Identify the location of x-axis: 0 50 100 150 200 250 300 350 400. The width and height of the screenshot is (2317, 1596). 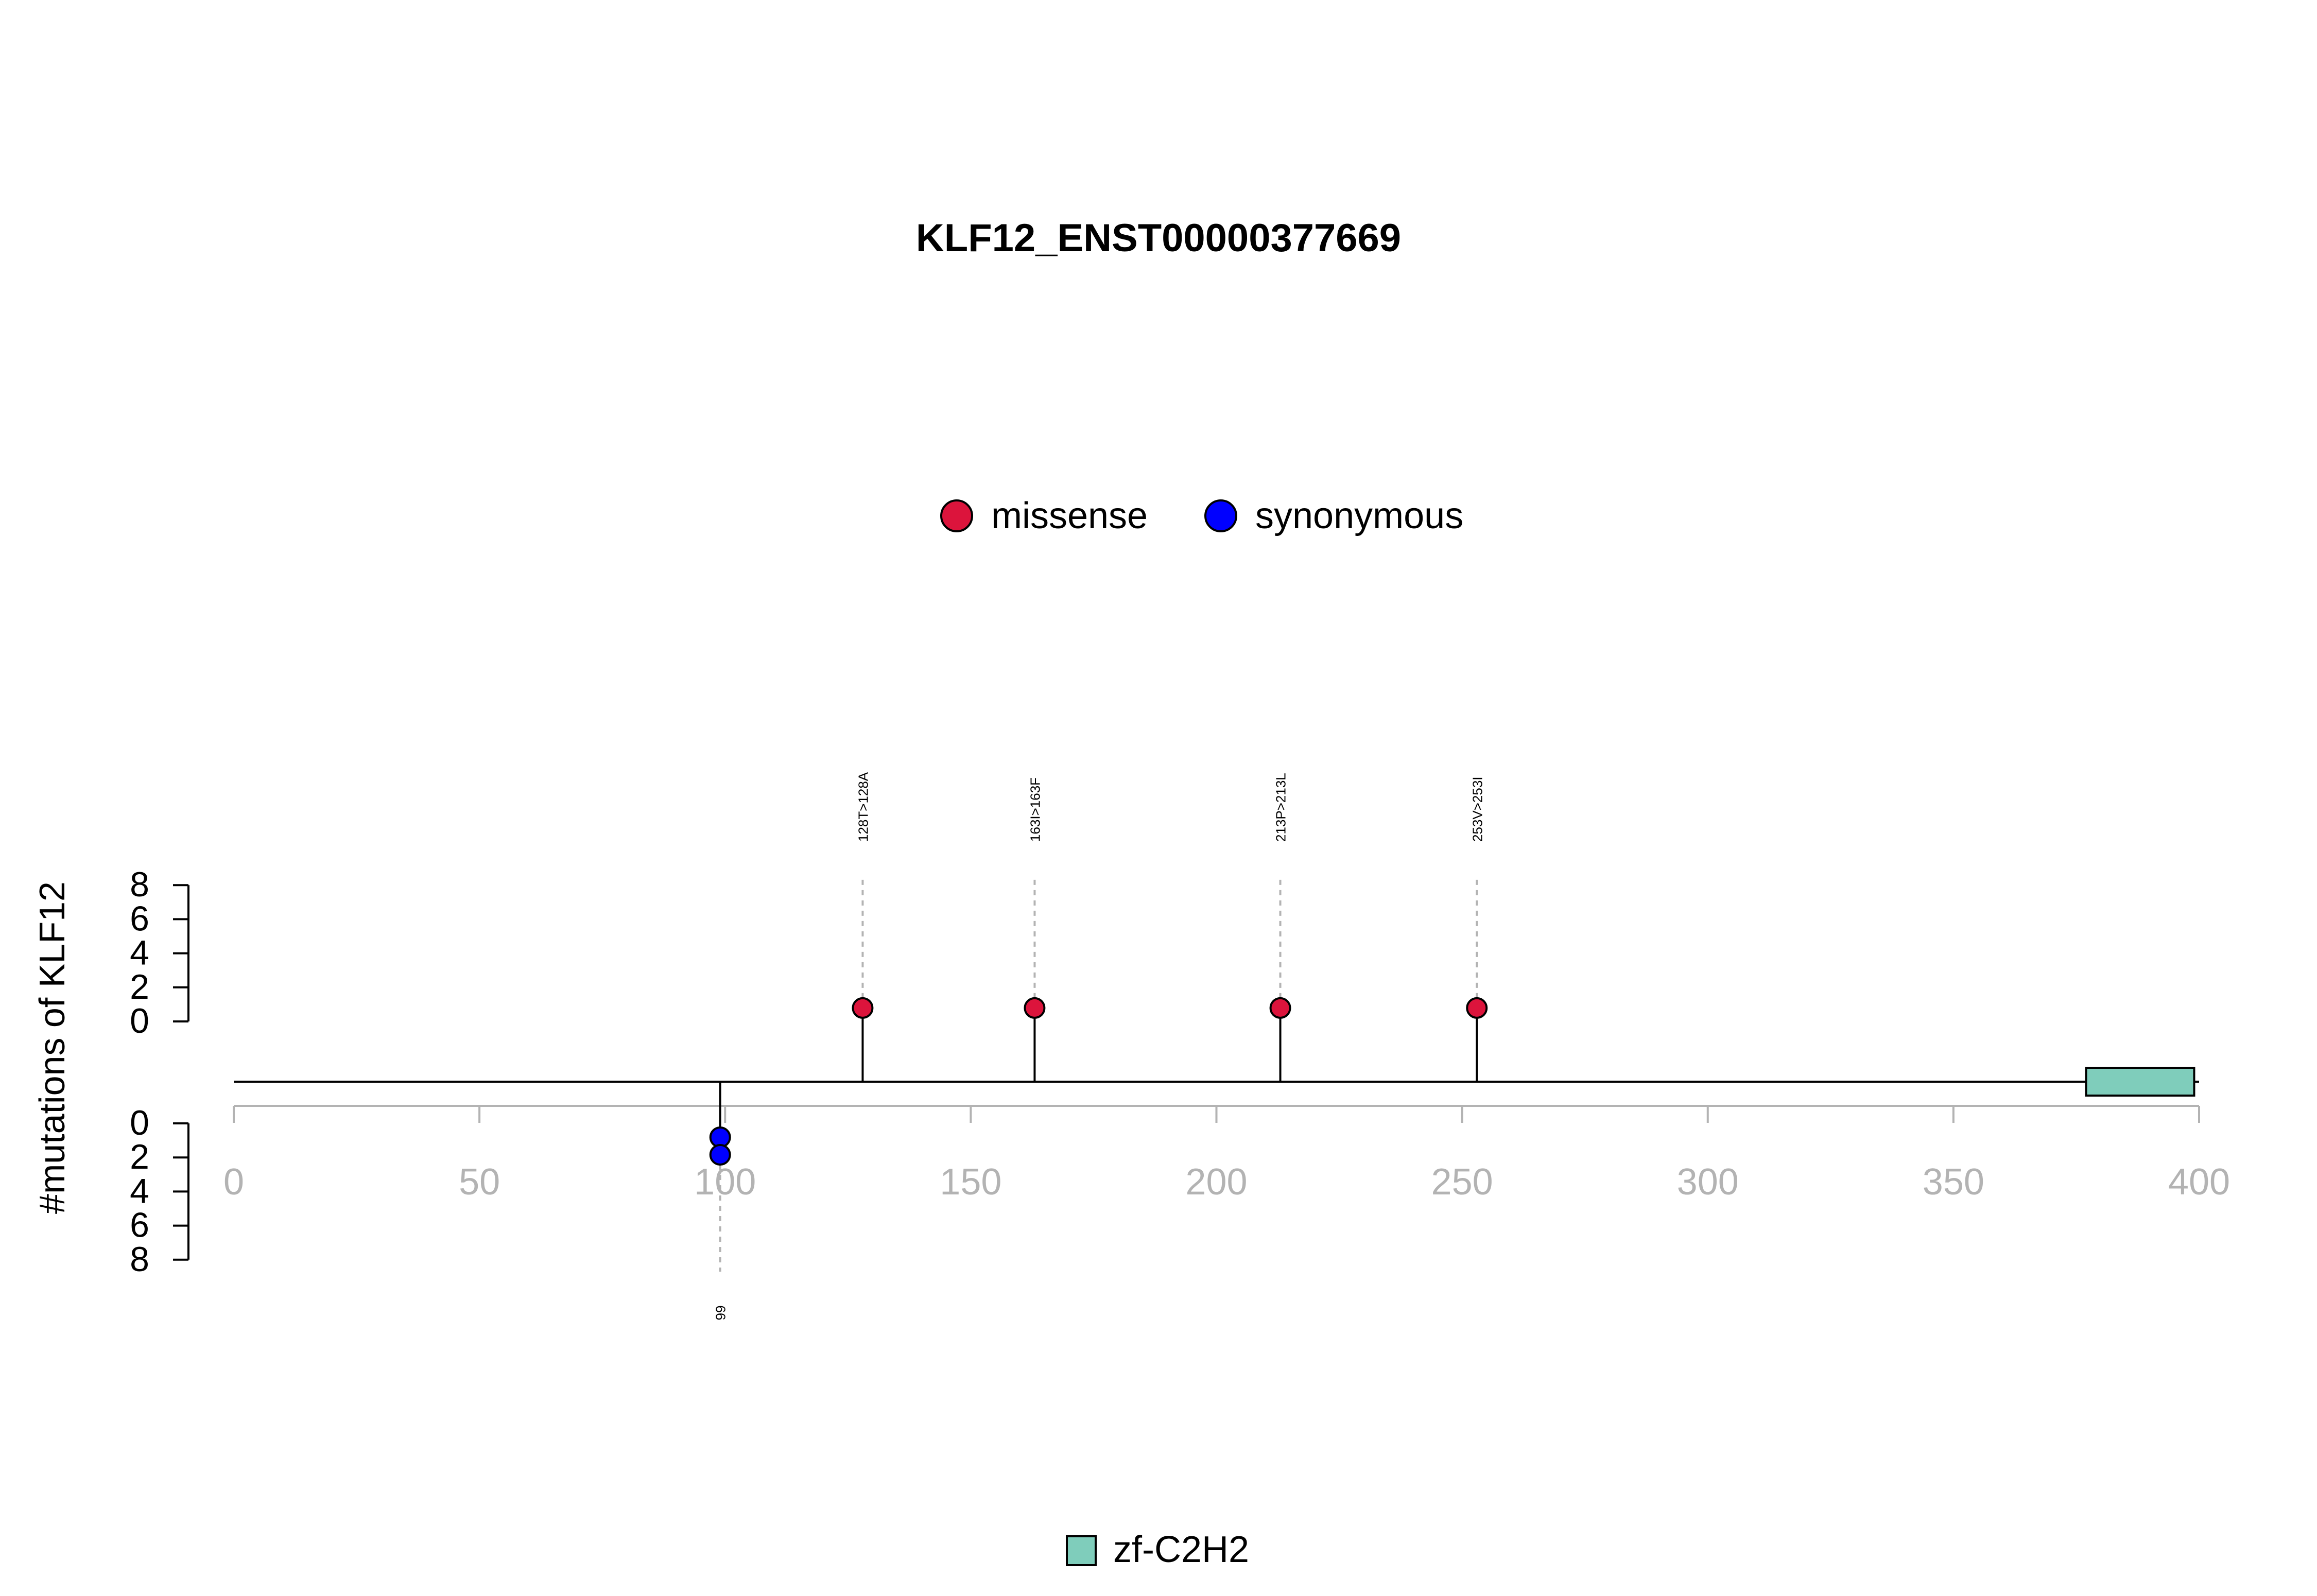
(1226, 1154).